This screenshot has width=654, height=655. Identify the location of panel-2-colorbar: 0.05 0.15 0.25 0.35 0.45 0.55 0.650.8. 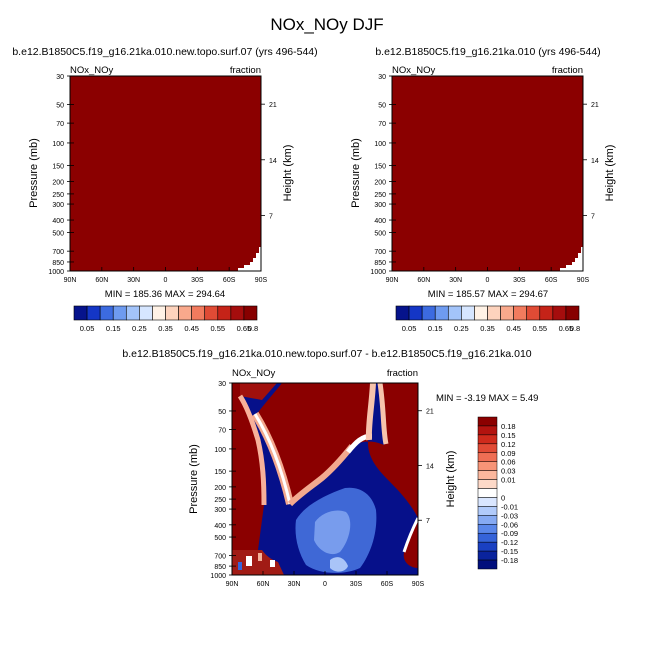
(487, 319).